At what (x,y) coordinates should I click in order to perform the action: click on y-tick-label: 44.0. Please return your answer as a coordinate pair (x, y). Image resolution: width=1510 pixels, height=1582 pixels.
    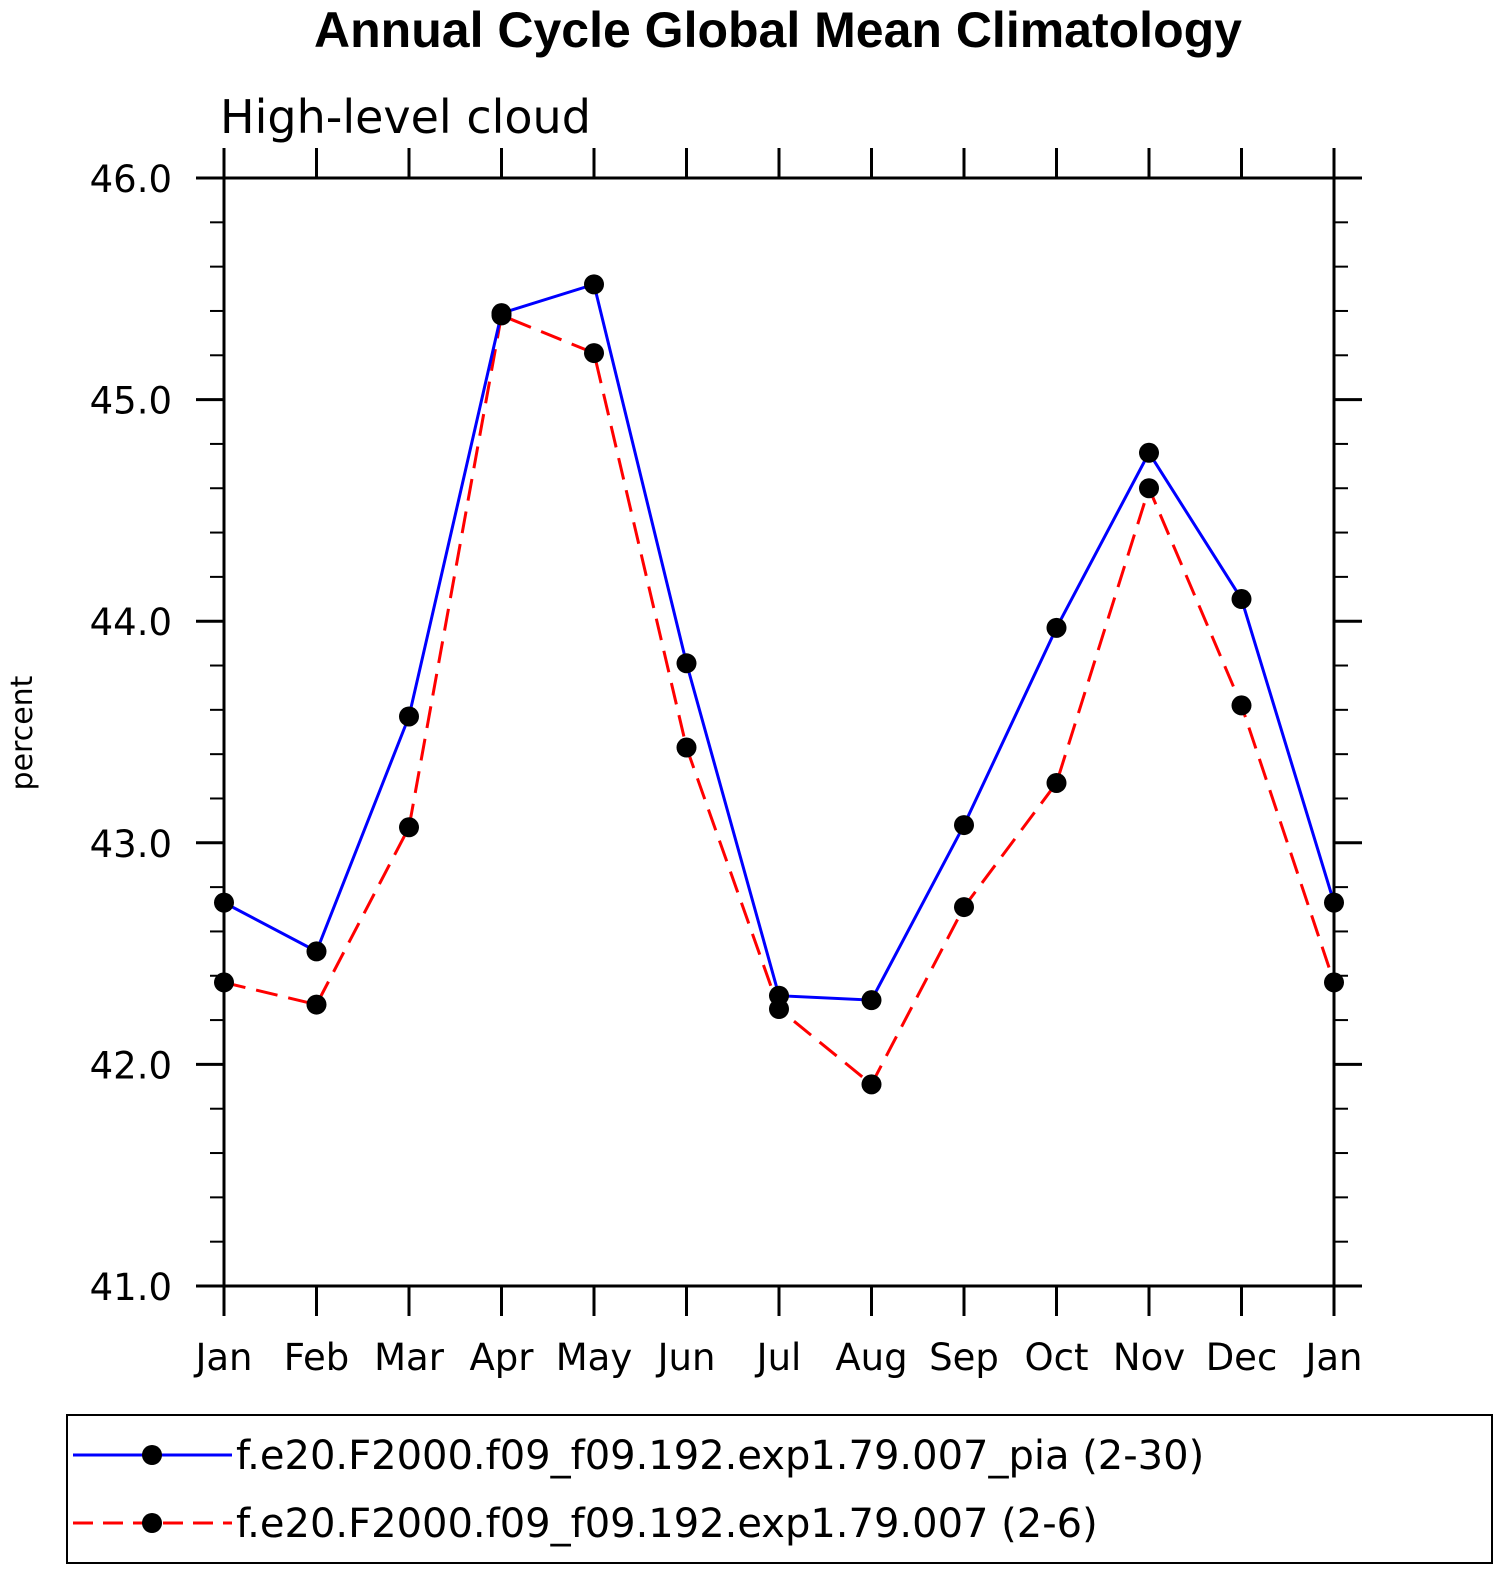
    Looking at the image, I should click on (131, 622).